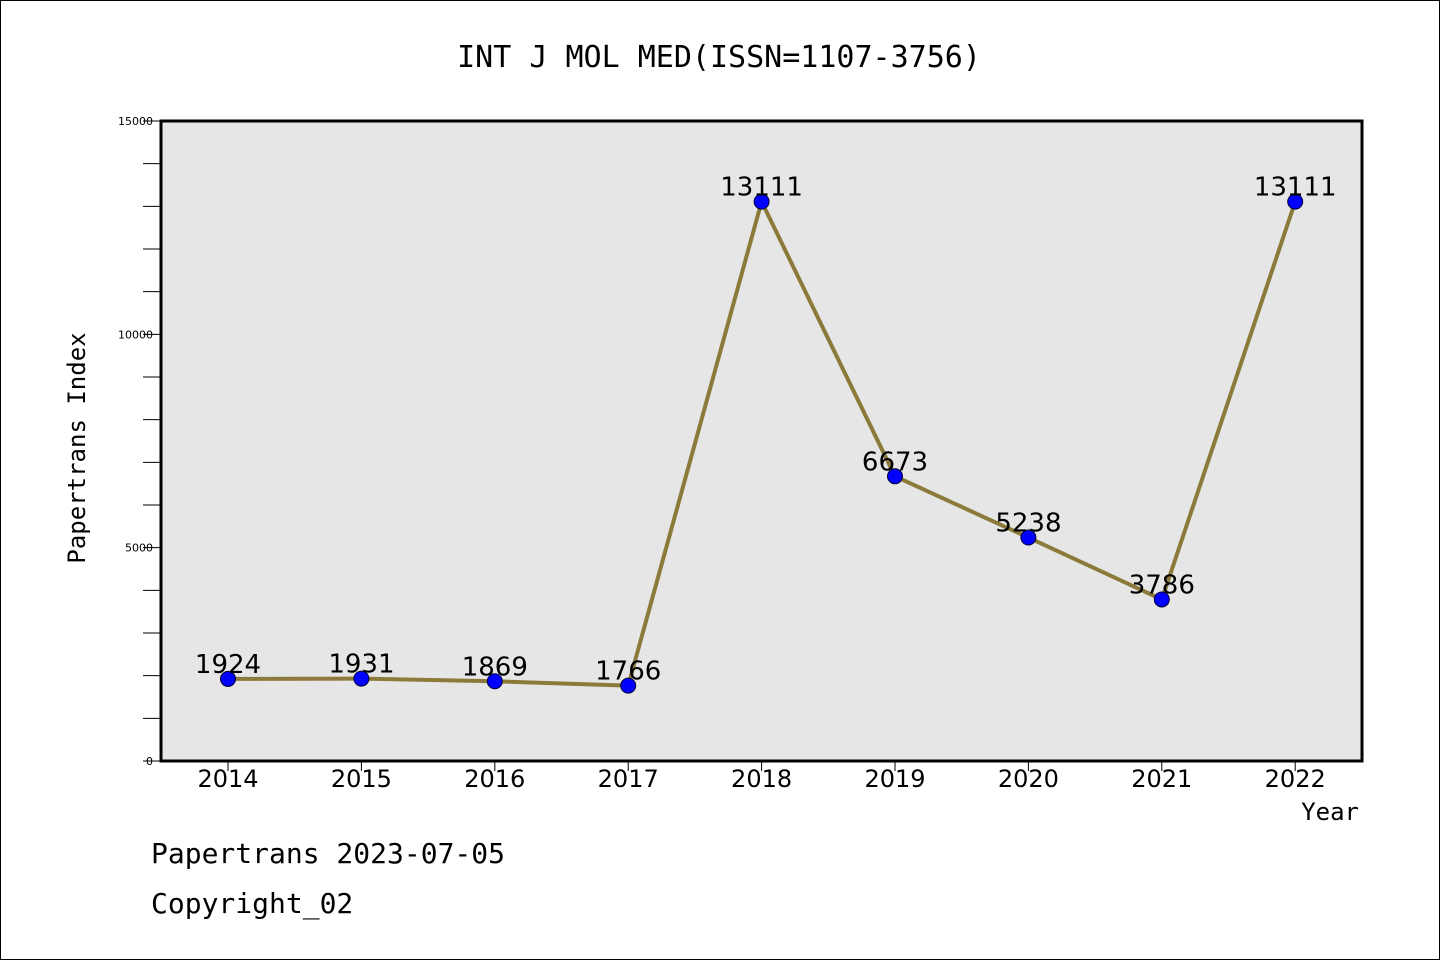 This screenshot has width=1440, height=960. I want to click on data-label: 1766, so click(628, 672).